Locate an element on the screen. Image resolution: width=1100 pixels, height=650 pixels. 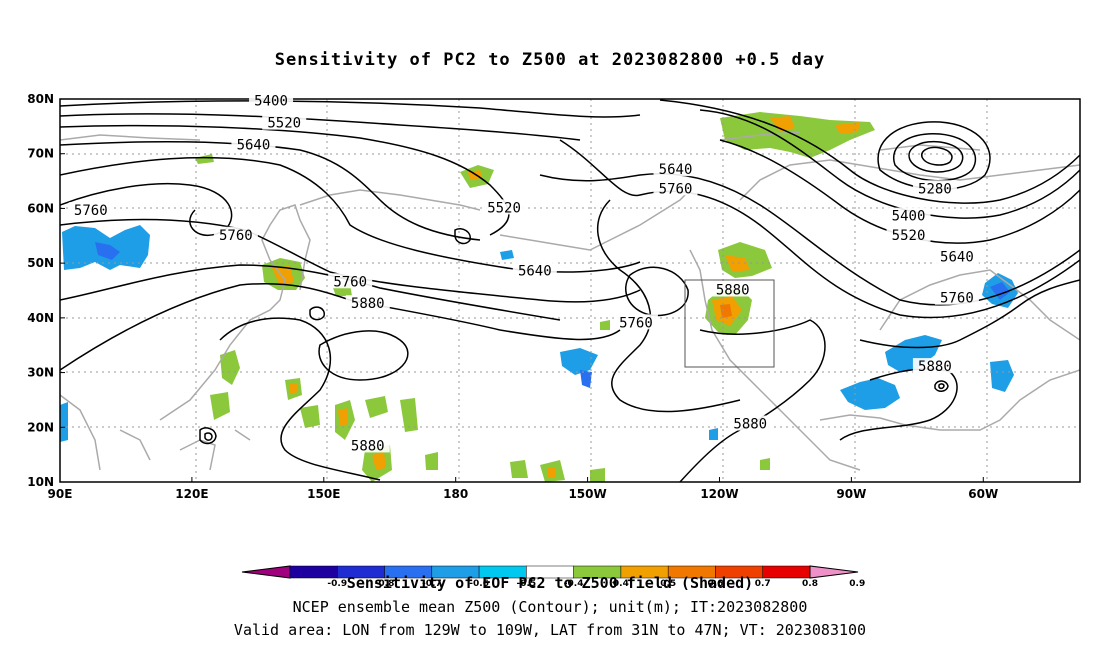
lat-label: 10N is located at coordinates (40, 482).